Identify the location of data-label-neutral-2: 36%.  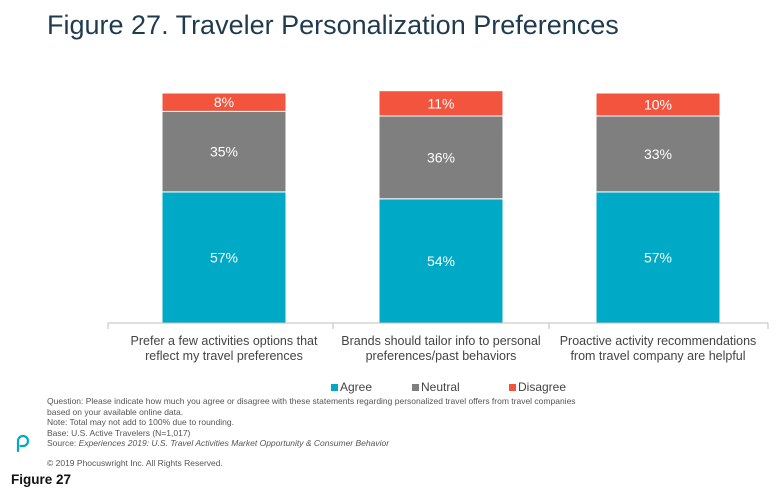
(441, 157).